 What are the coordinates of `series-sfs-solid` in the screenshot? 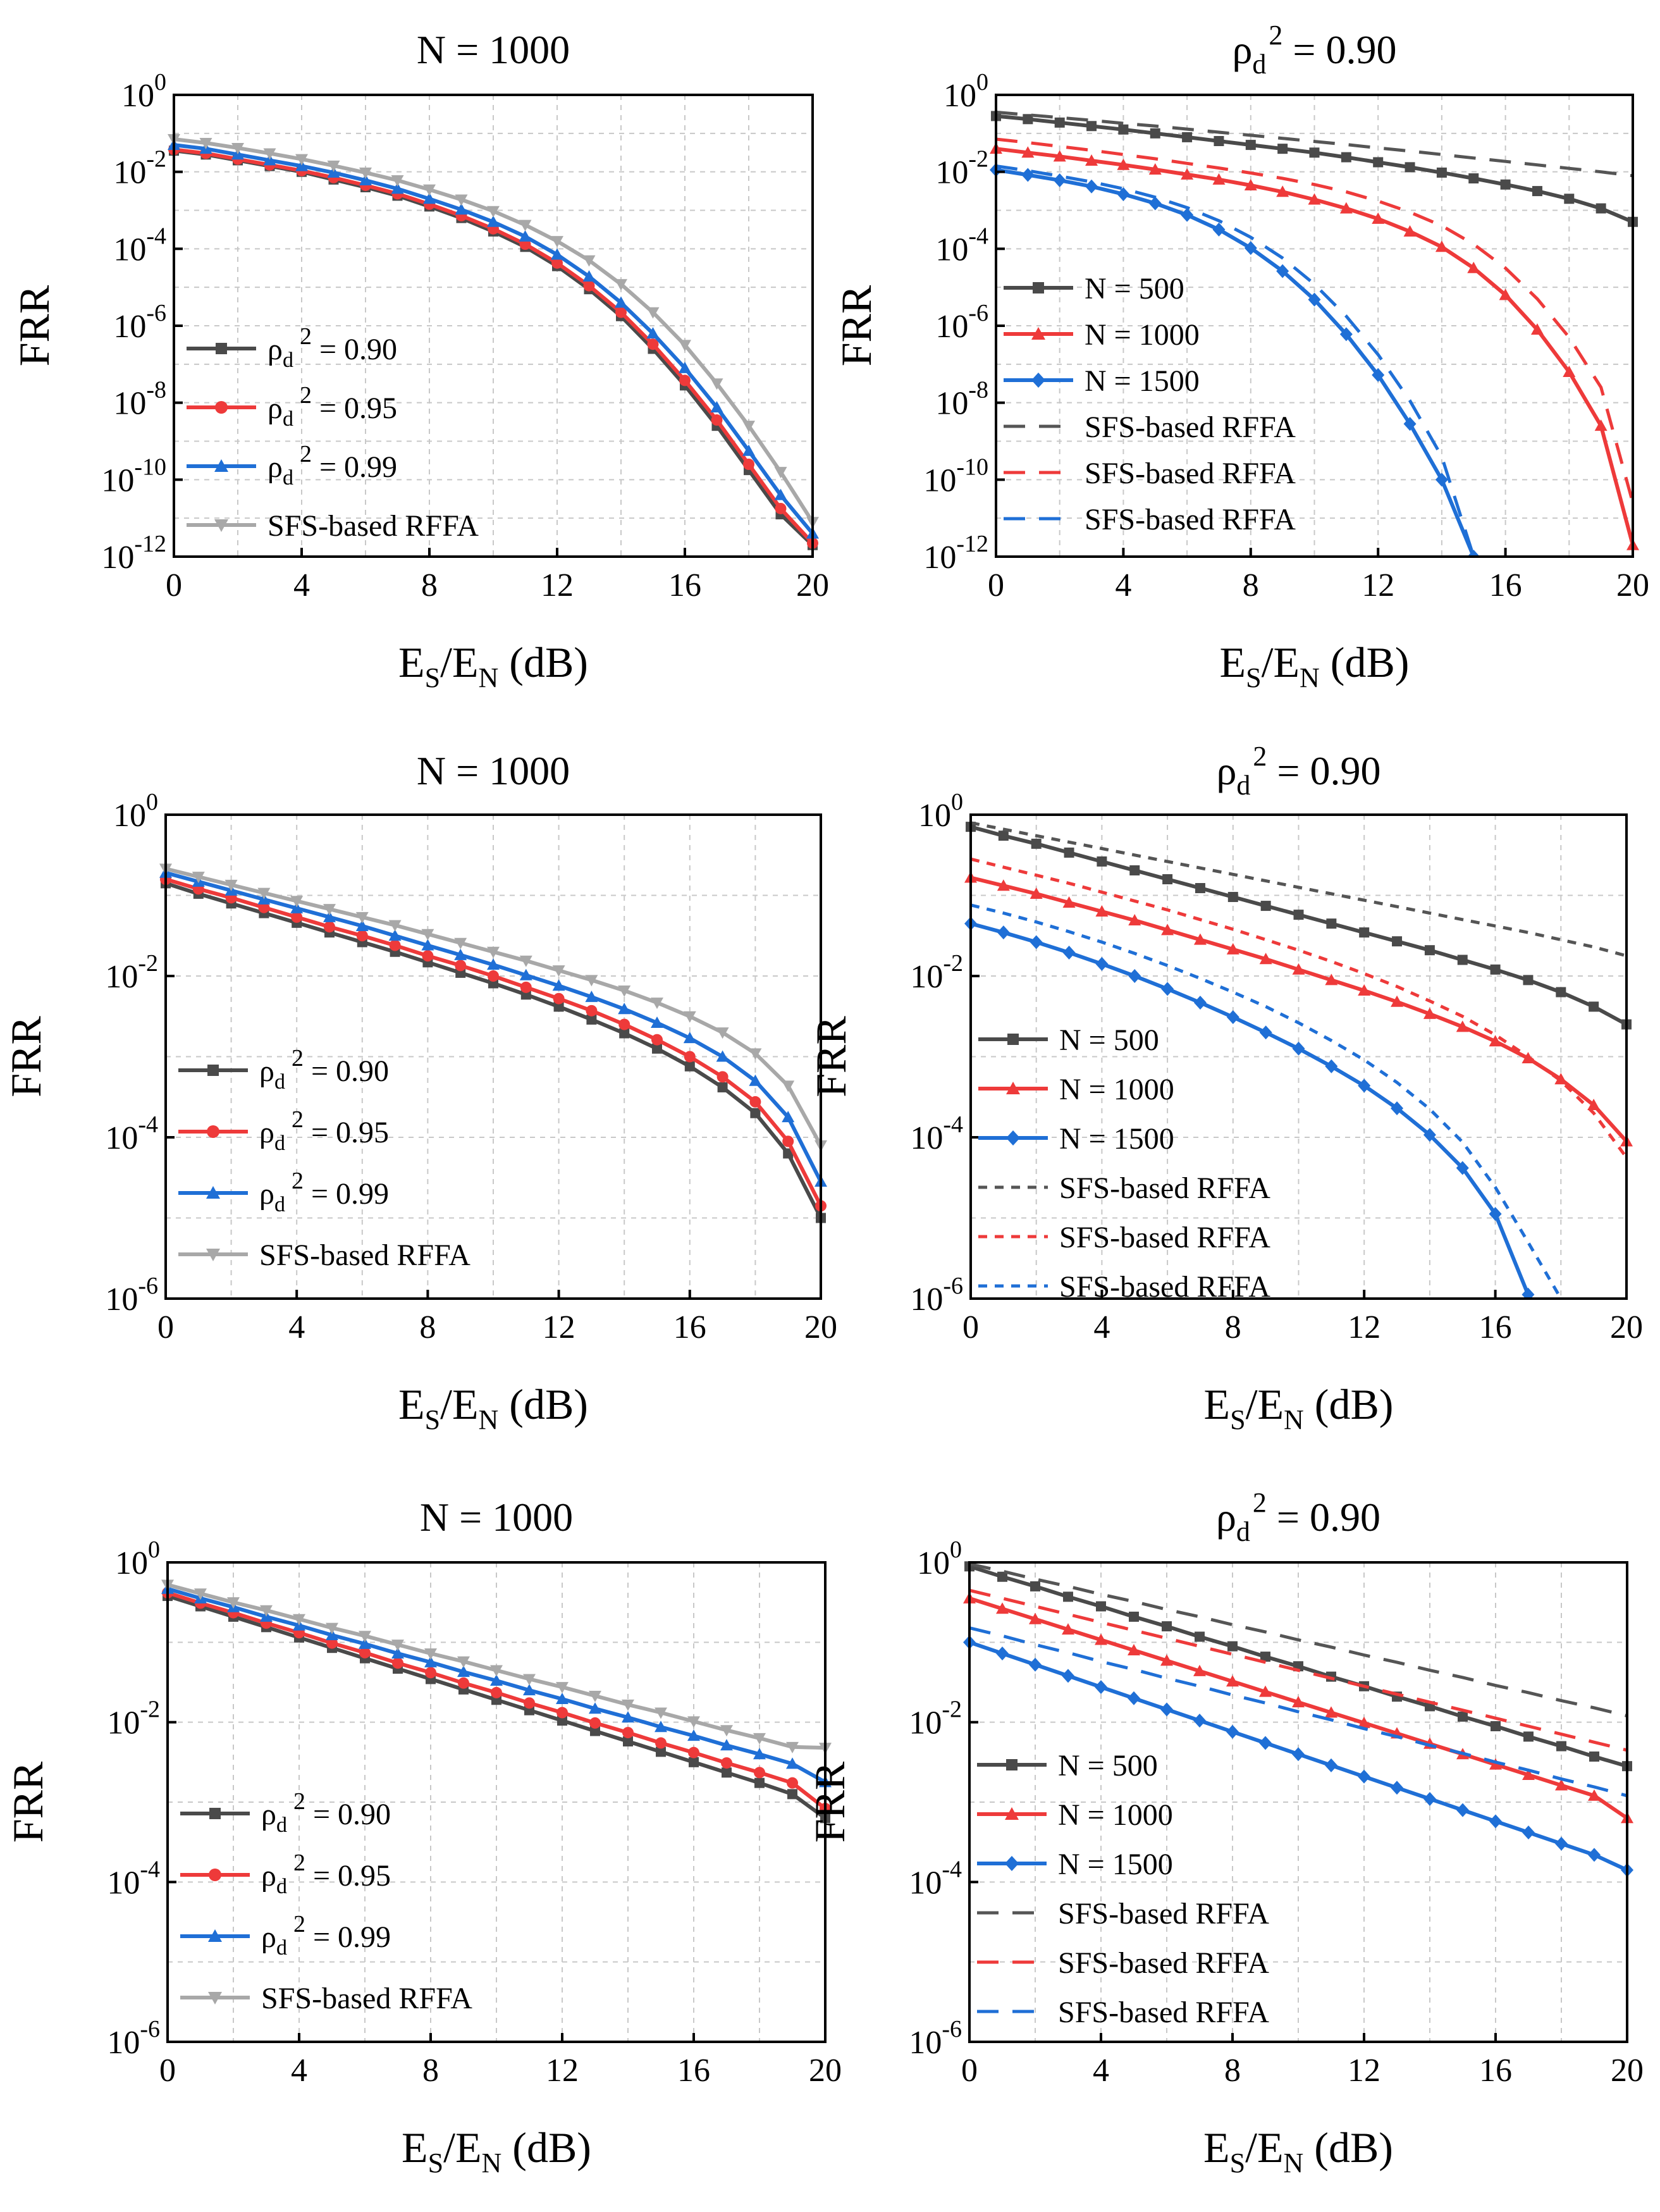 It's located at (496, 1667).